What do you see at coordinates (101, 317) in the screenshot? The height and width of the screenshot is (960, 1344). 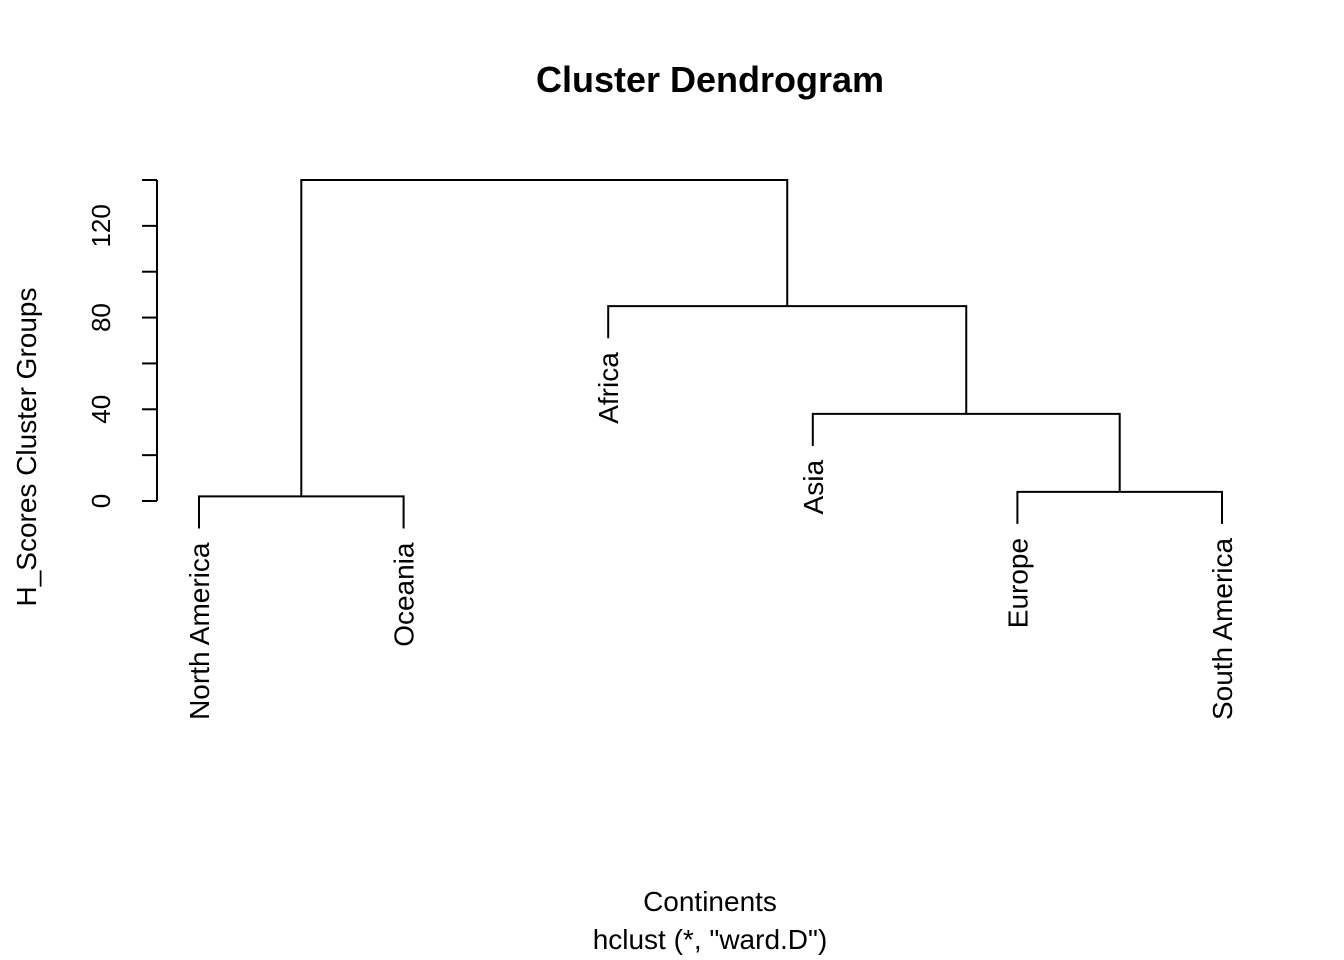 I see `y-tick-label: 80` at bounding box center [101, 317].